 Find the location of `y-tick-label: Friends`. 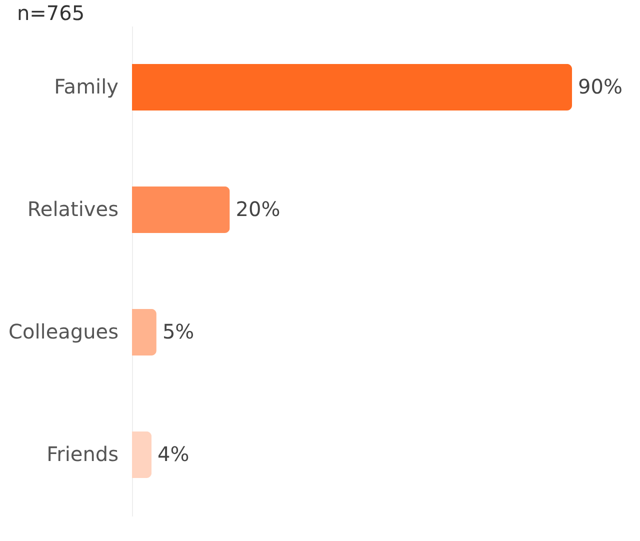

y-tick-label: Friends is located at coordinates (82, 454).